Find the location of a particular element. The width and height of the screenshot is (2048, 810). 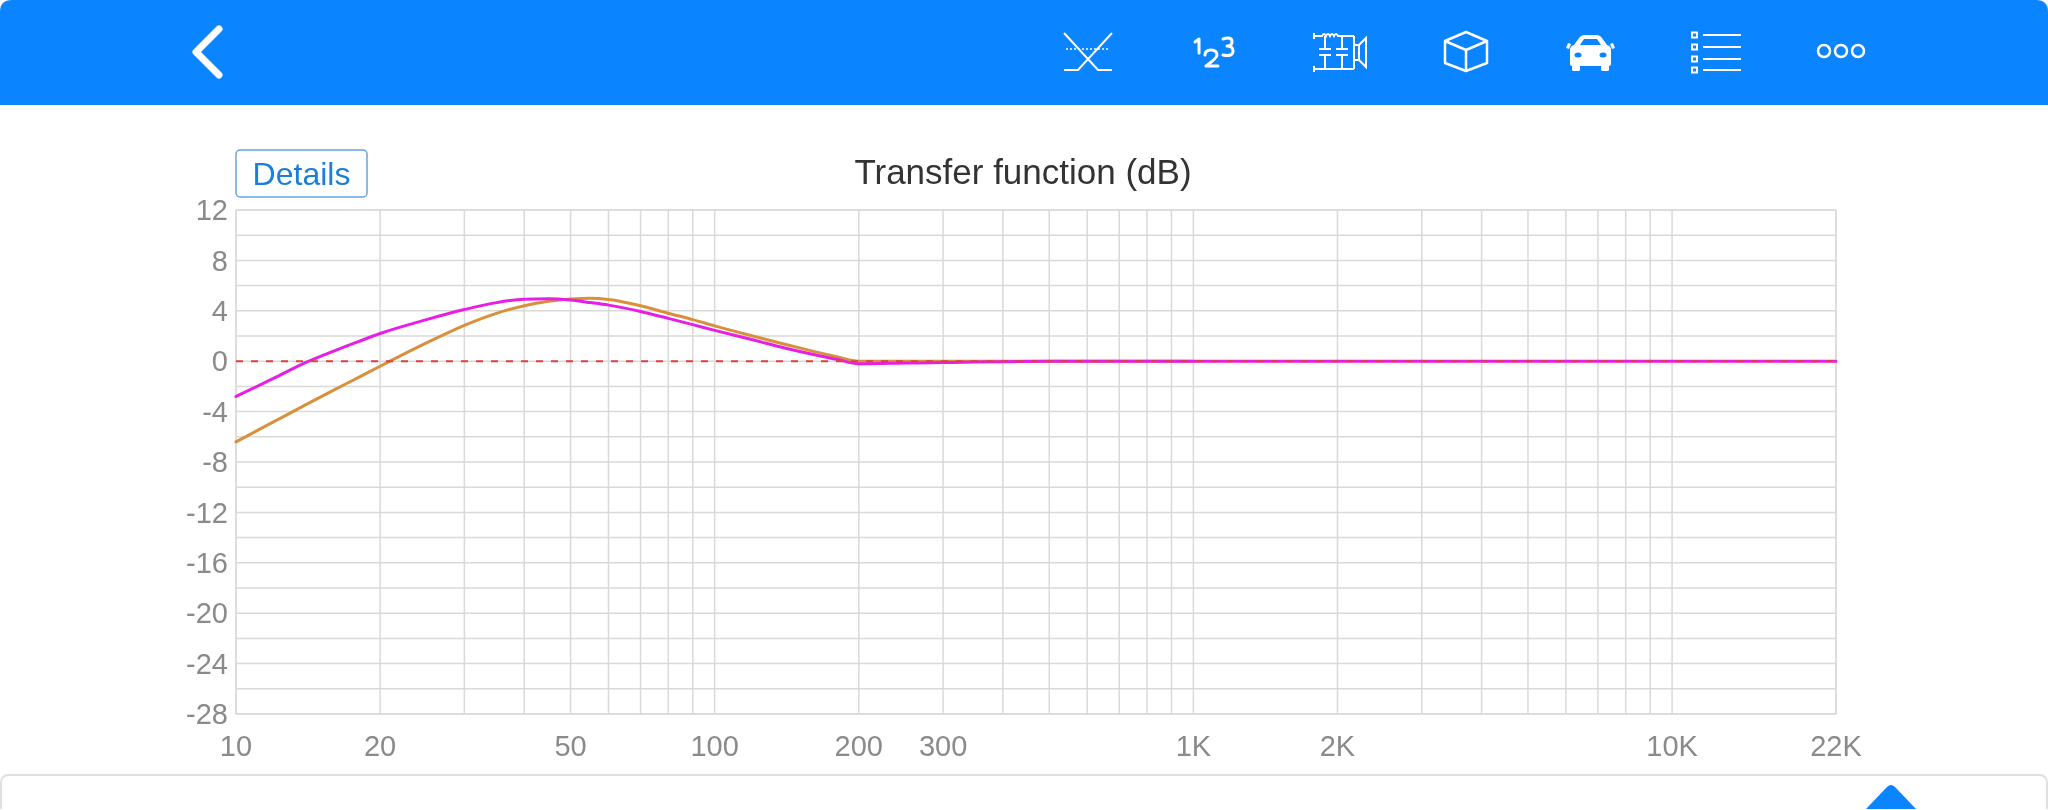

y-tick-label: 0 is located at coordinates (219, 361).